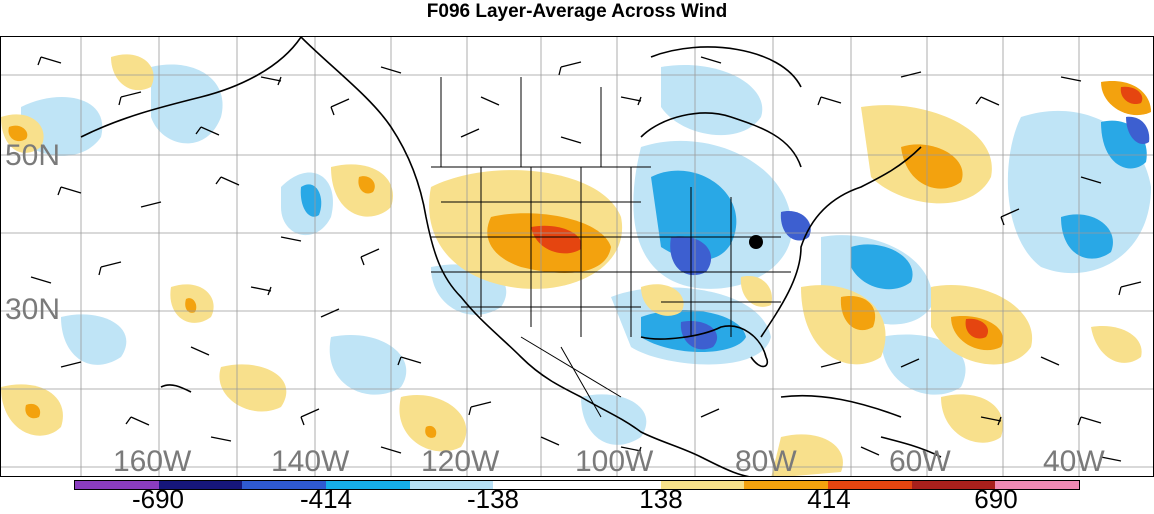 The image size is (1154, 514). I want to click on lon-label-40w: 40W, so click(1074, 461).